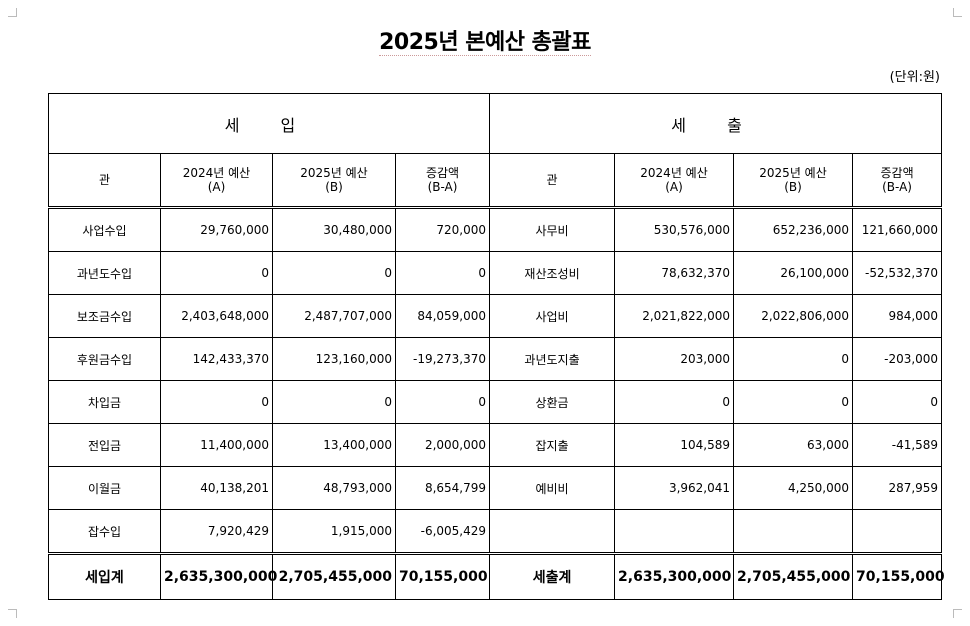  What do you see at coordinates (674, 576) in the screenshot?
I see `expense-prev-budget-cell: 2,635,300,000` at bounding box center [674, 576].